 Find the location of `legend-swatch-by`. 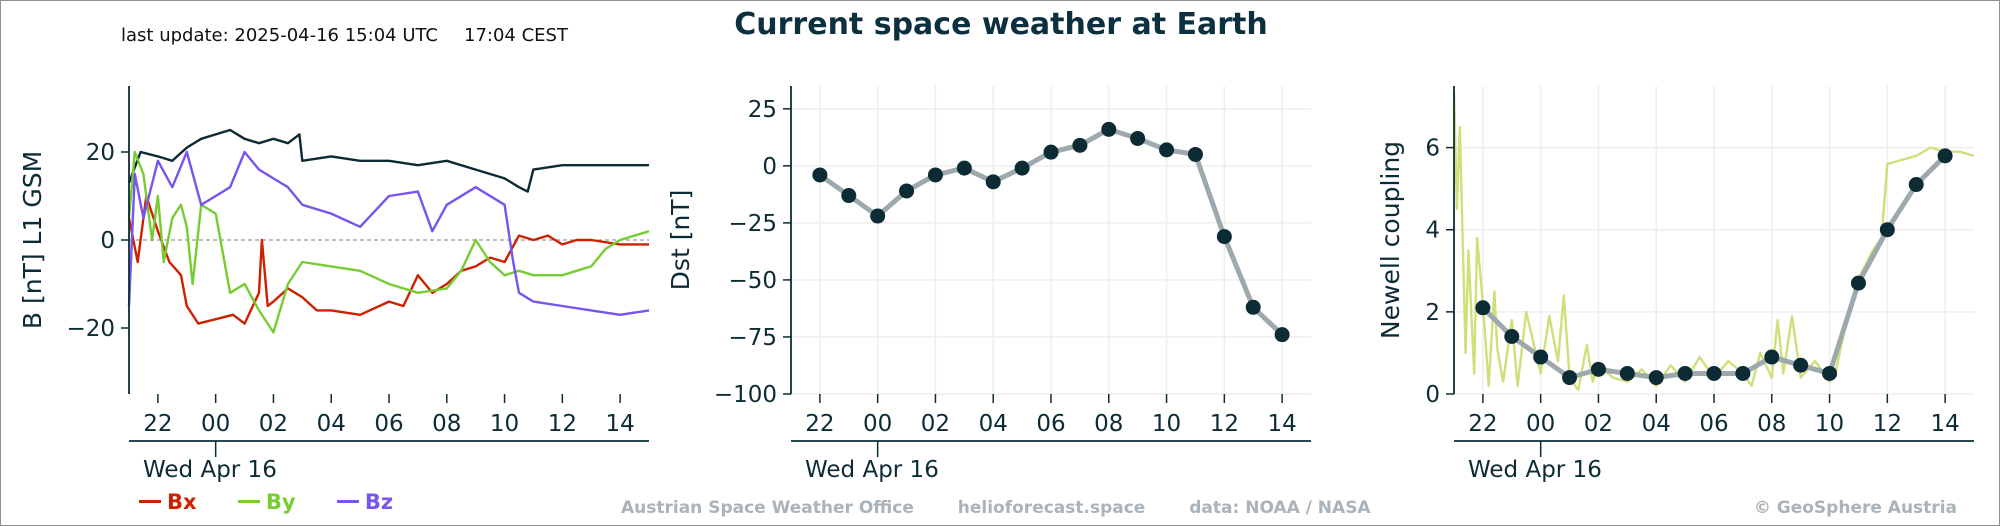

legend-swatch-by is located at coordinates (248, 501).